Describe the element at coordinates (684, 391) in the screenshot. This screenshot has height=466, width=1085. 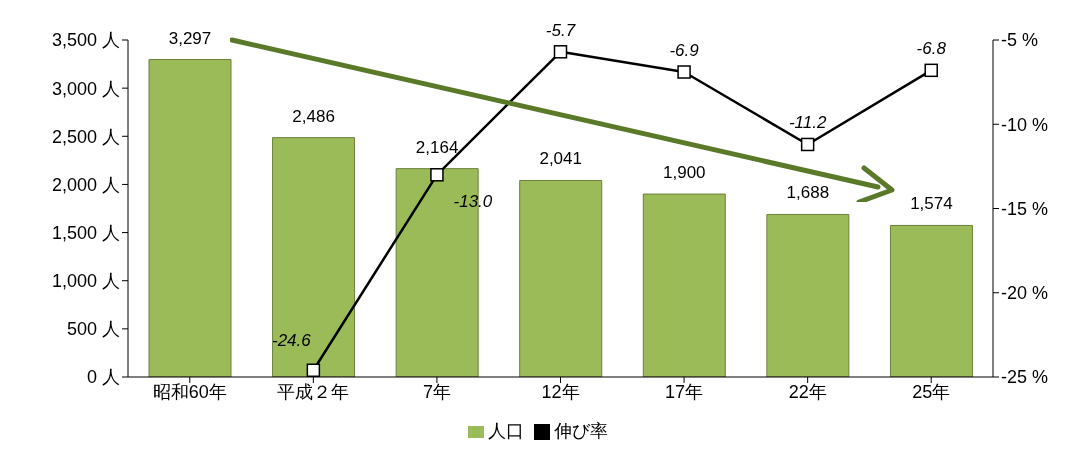
I see `x-tick-label: 17年` at that location.